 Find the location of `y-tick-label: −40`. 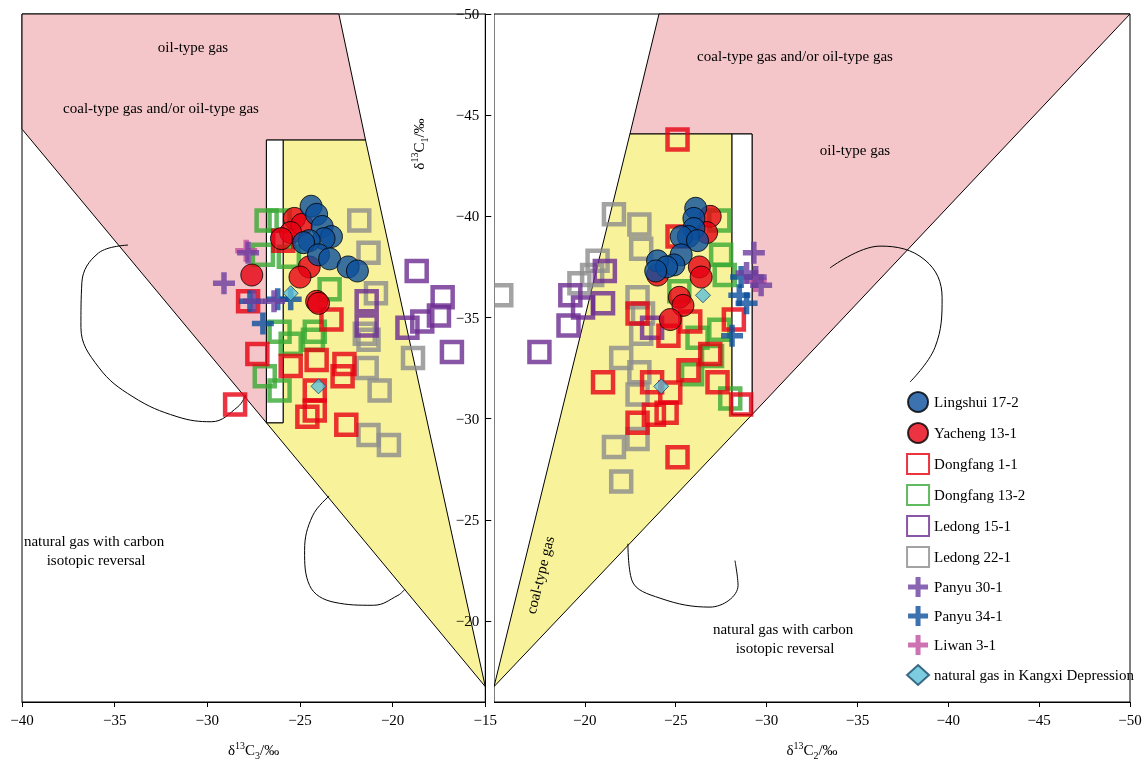

y-tick-label: −40 is located at coordinates (467, 216).